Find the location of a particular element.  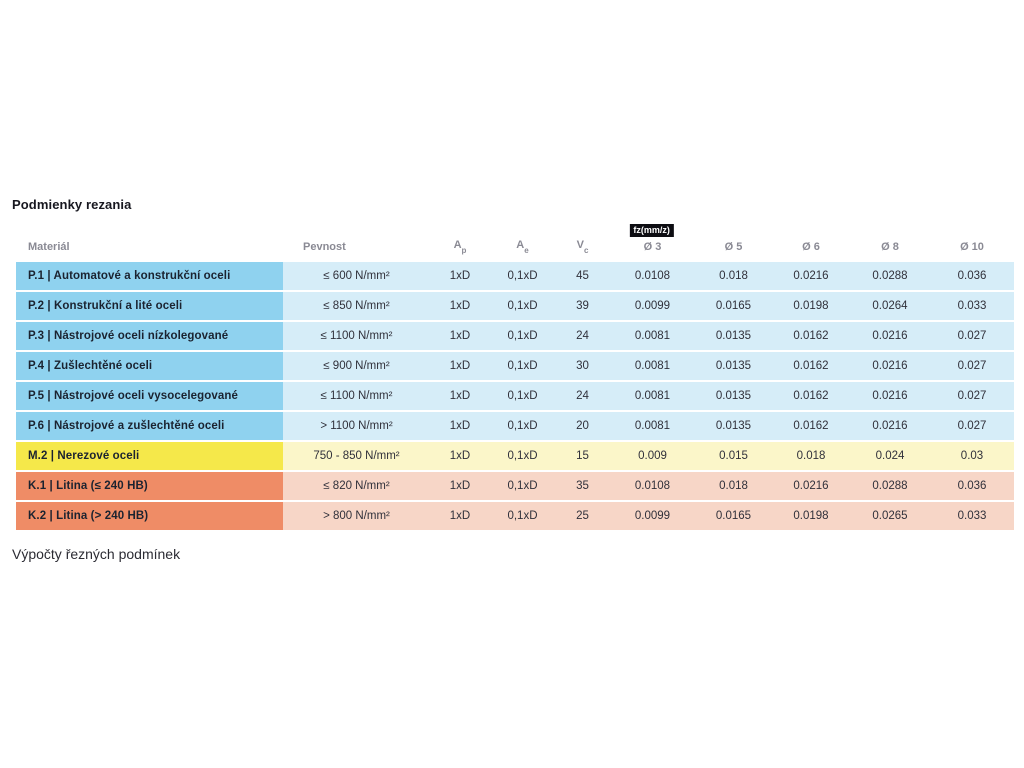

col-header-d8: Ø 8 is located at coordinates (890, 247).